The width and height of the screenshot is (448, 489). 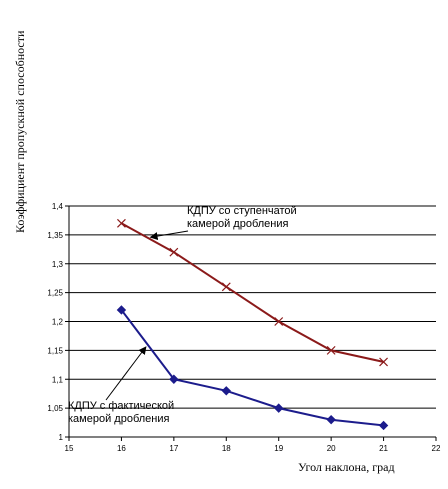 I want to click on x-tick-label: 17, so click(x=173, y=448).